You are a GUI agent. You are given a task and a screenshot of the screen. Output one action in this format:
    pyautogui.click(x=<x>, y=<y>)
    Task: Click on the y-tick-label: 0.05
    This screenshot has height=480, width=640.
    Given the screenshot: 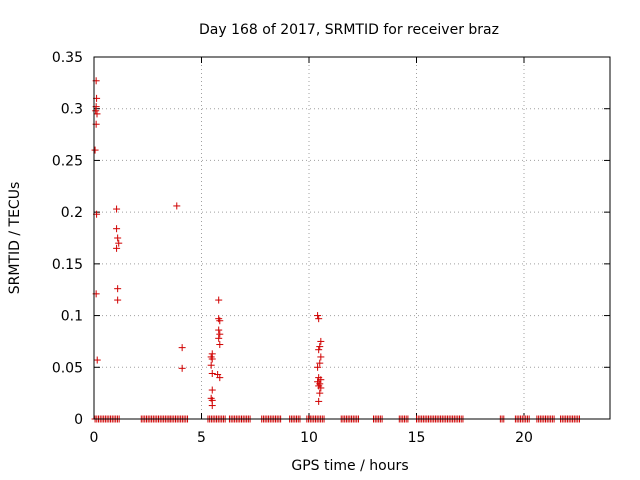 What is the action you would take?
    pyautogui.click(x=67, y=368)
    